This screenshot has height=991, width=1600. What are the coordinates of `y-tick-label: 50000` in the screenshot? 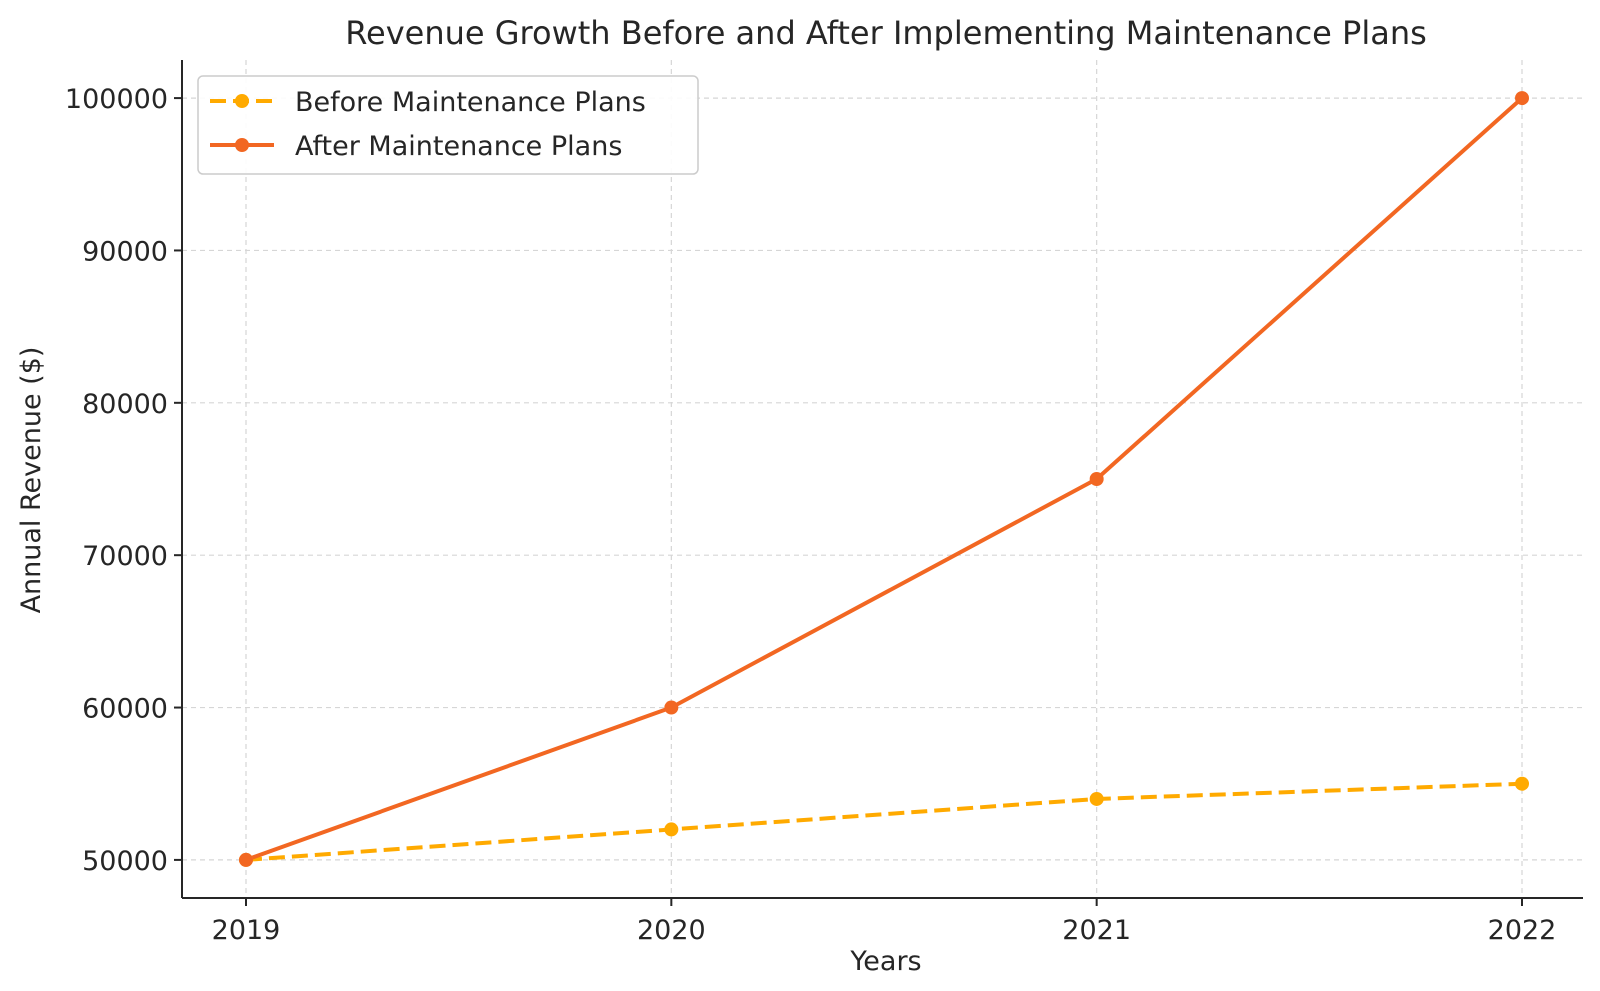 It's located at (125, 861).